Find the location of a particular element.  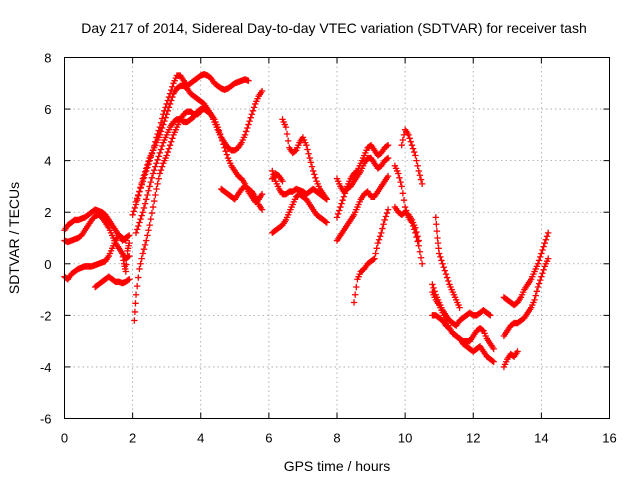

y-tick-label: -4 is located at coordinates (46, 367).